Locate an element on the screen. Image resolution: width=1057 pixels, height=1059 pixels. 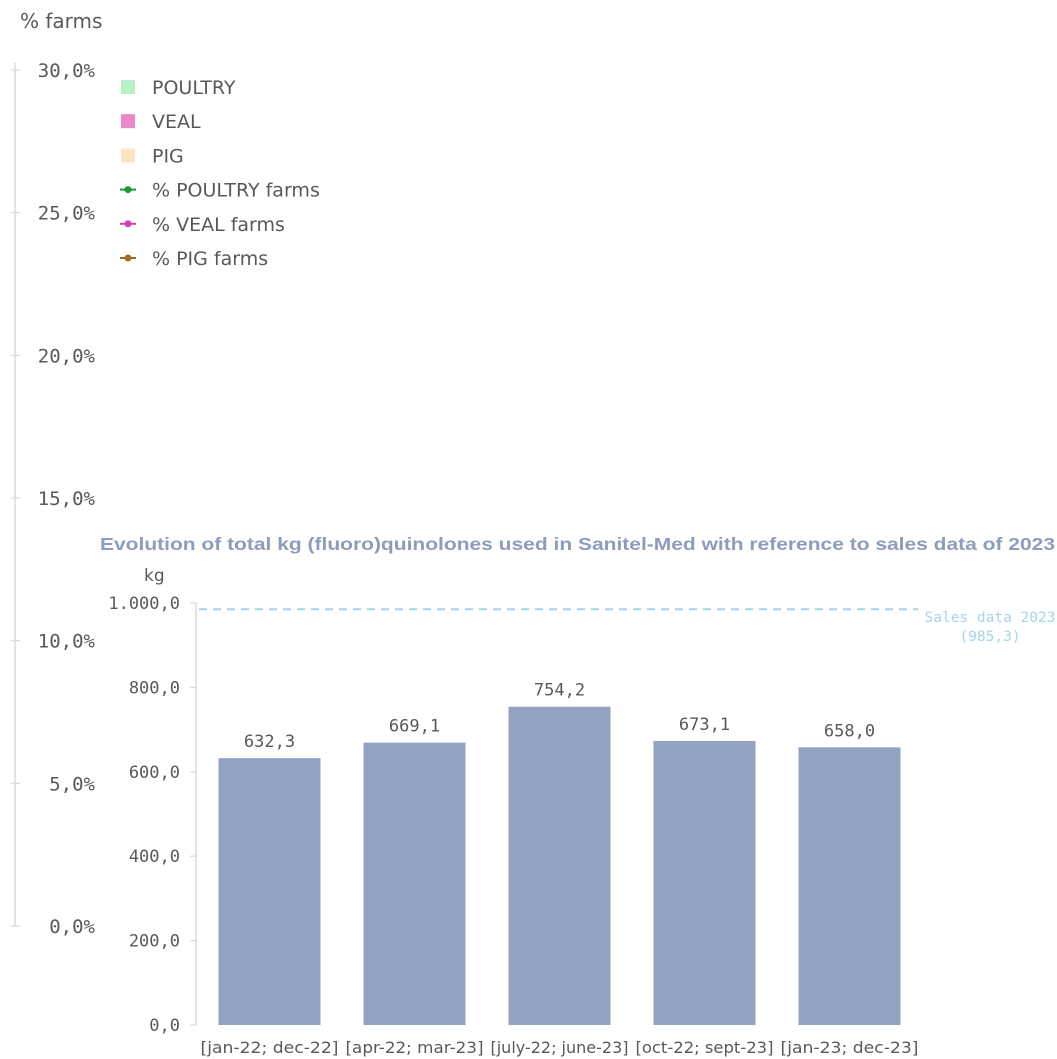
bar-value-label: 669,1 is located at coordinates (414, 727).